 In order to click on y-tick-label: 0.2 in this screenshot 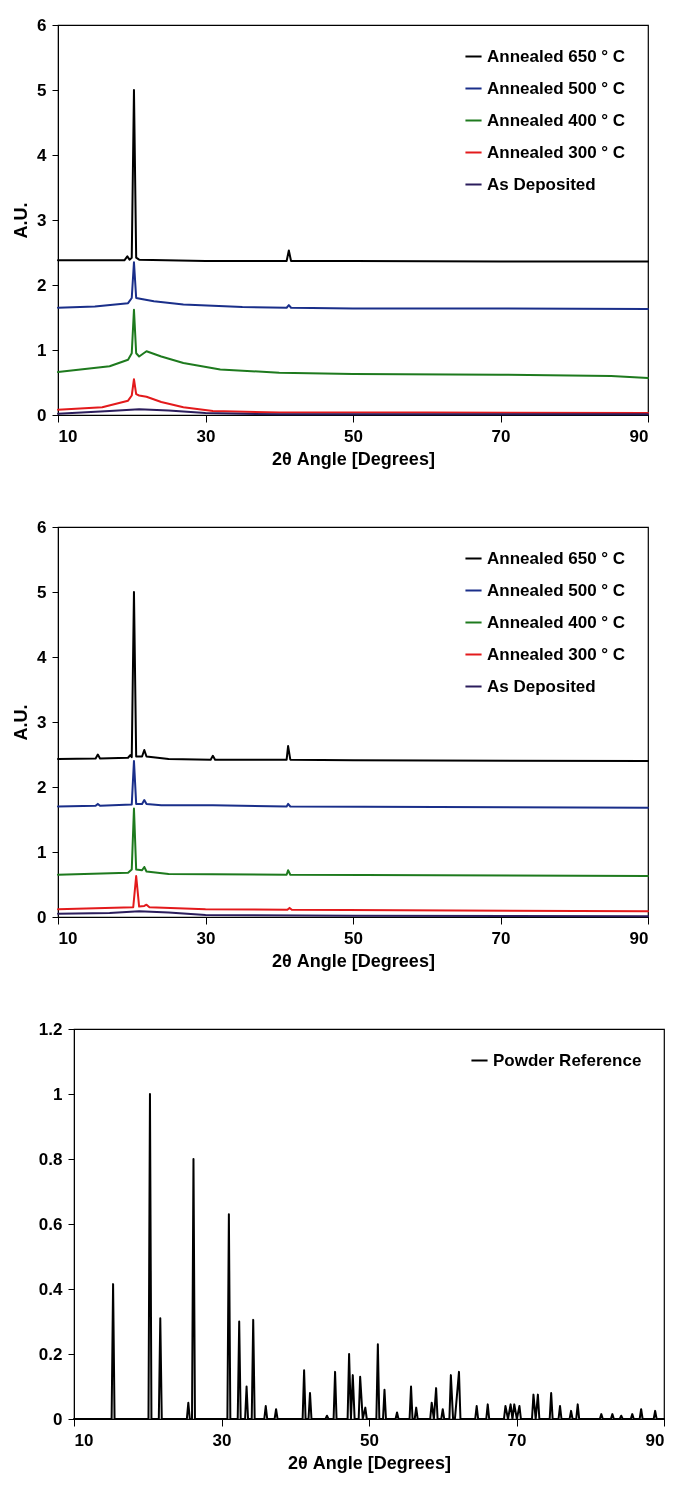, I will do `click(50, 1354)`.